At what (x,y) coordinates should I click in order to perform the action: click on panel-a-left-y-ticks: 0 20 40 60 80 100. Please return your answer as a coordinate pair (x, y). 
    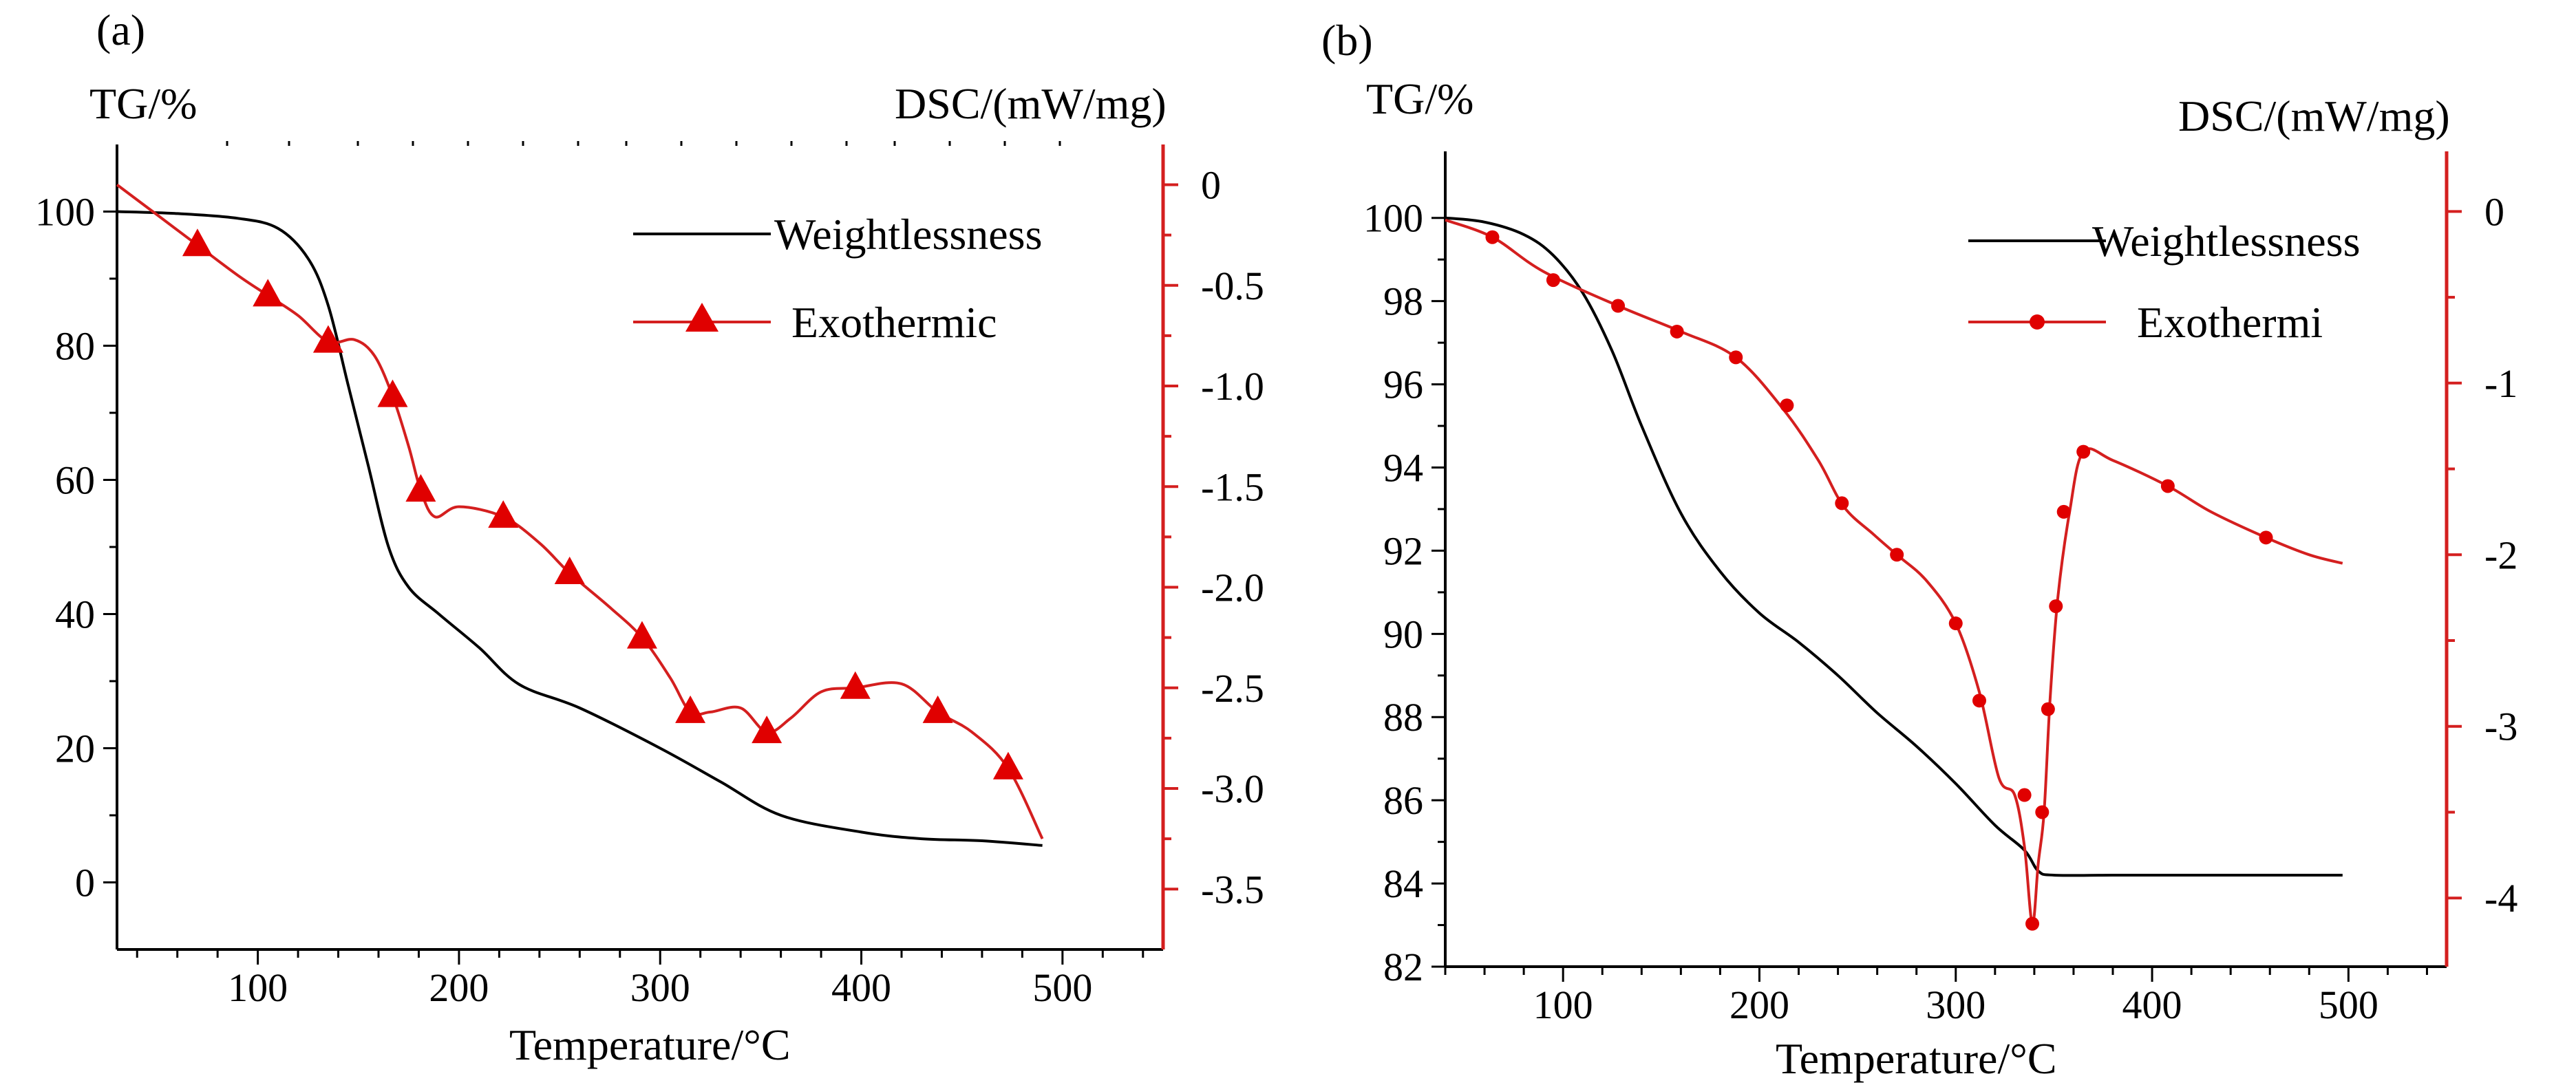
    Looking at the image, I should click on (76, 547).